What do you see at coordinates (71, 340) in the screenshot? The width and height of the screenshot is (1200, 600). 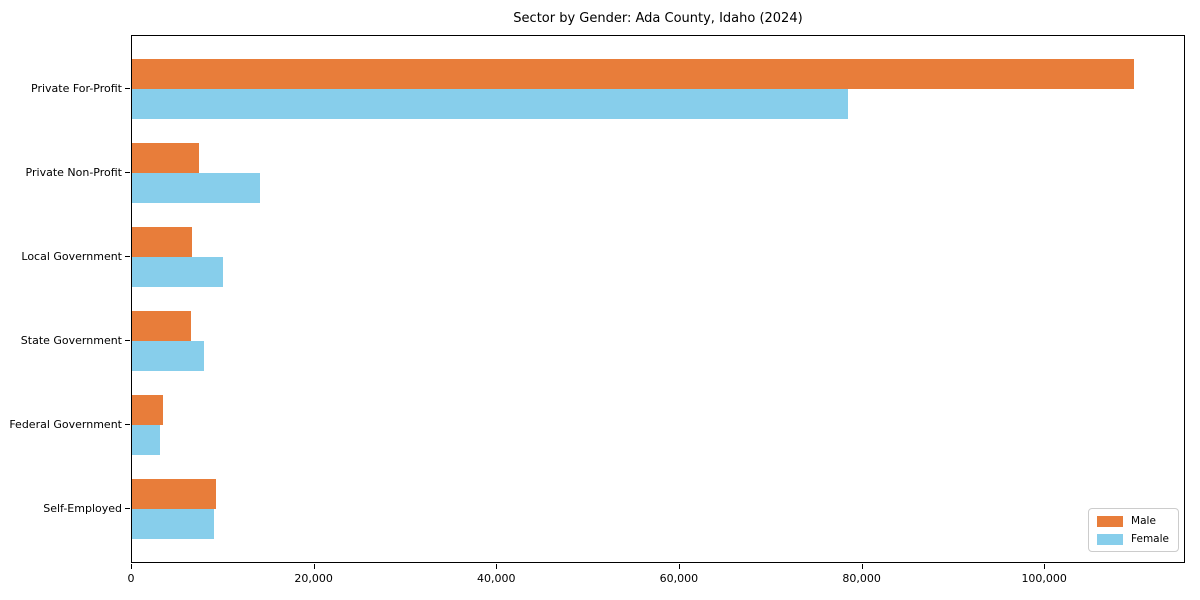 I see `ytick-label: State Government` at bounding box center [71, 340].